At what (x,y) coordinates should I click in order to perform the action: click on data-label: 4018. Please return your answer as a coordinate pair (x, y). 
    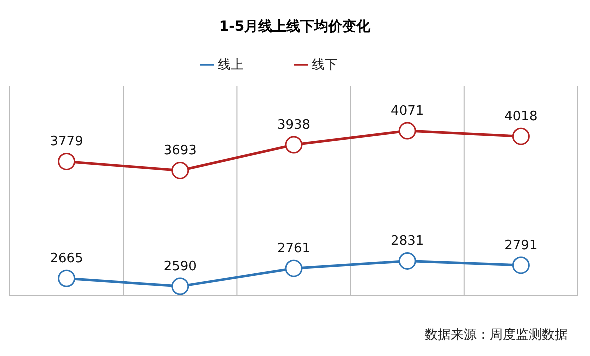
    Looking at the image, I should click on (521, 117).